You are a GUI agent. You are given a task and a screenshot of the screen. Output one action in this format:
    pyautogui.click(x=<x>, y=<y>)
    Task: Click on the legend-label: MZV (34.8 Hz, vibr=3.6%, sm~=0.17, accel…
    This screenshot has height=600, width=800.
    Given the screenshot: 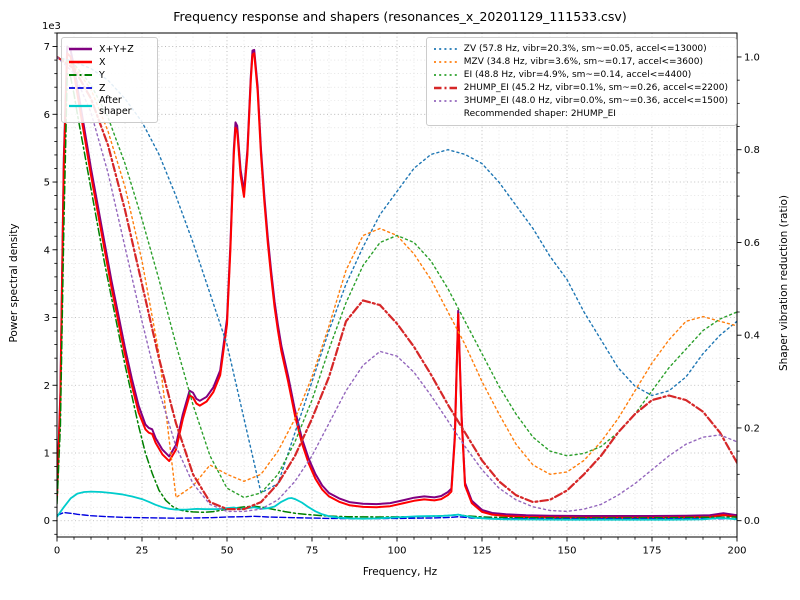 What is the action you would take?
    pyautogui.click(x=583, y=62)
    